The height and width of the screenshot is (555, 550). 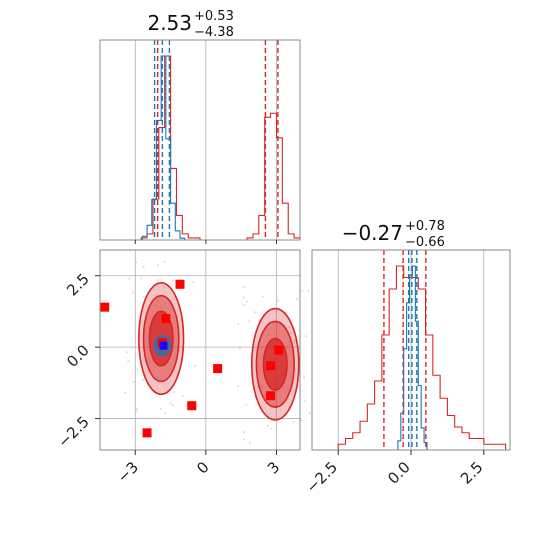 I want to click on joint-border, so click(x=200, y=350).